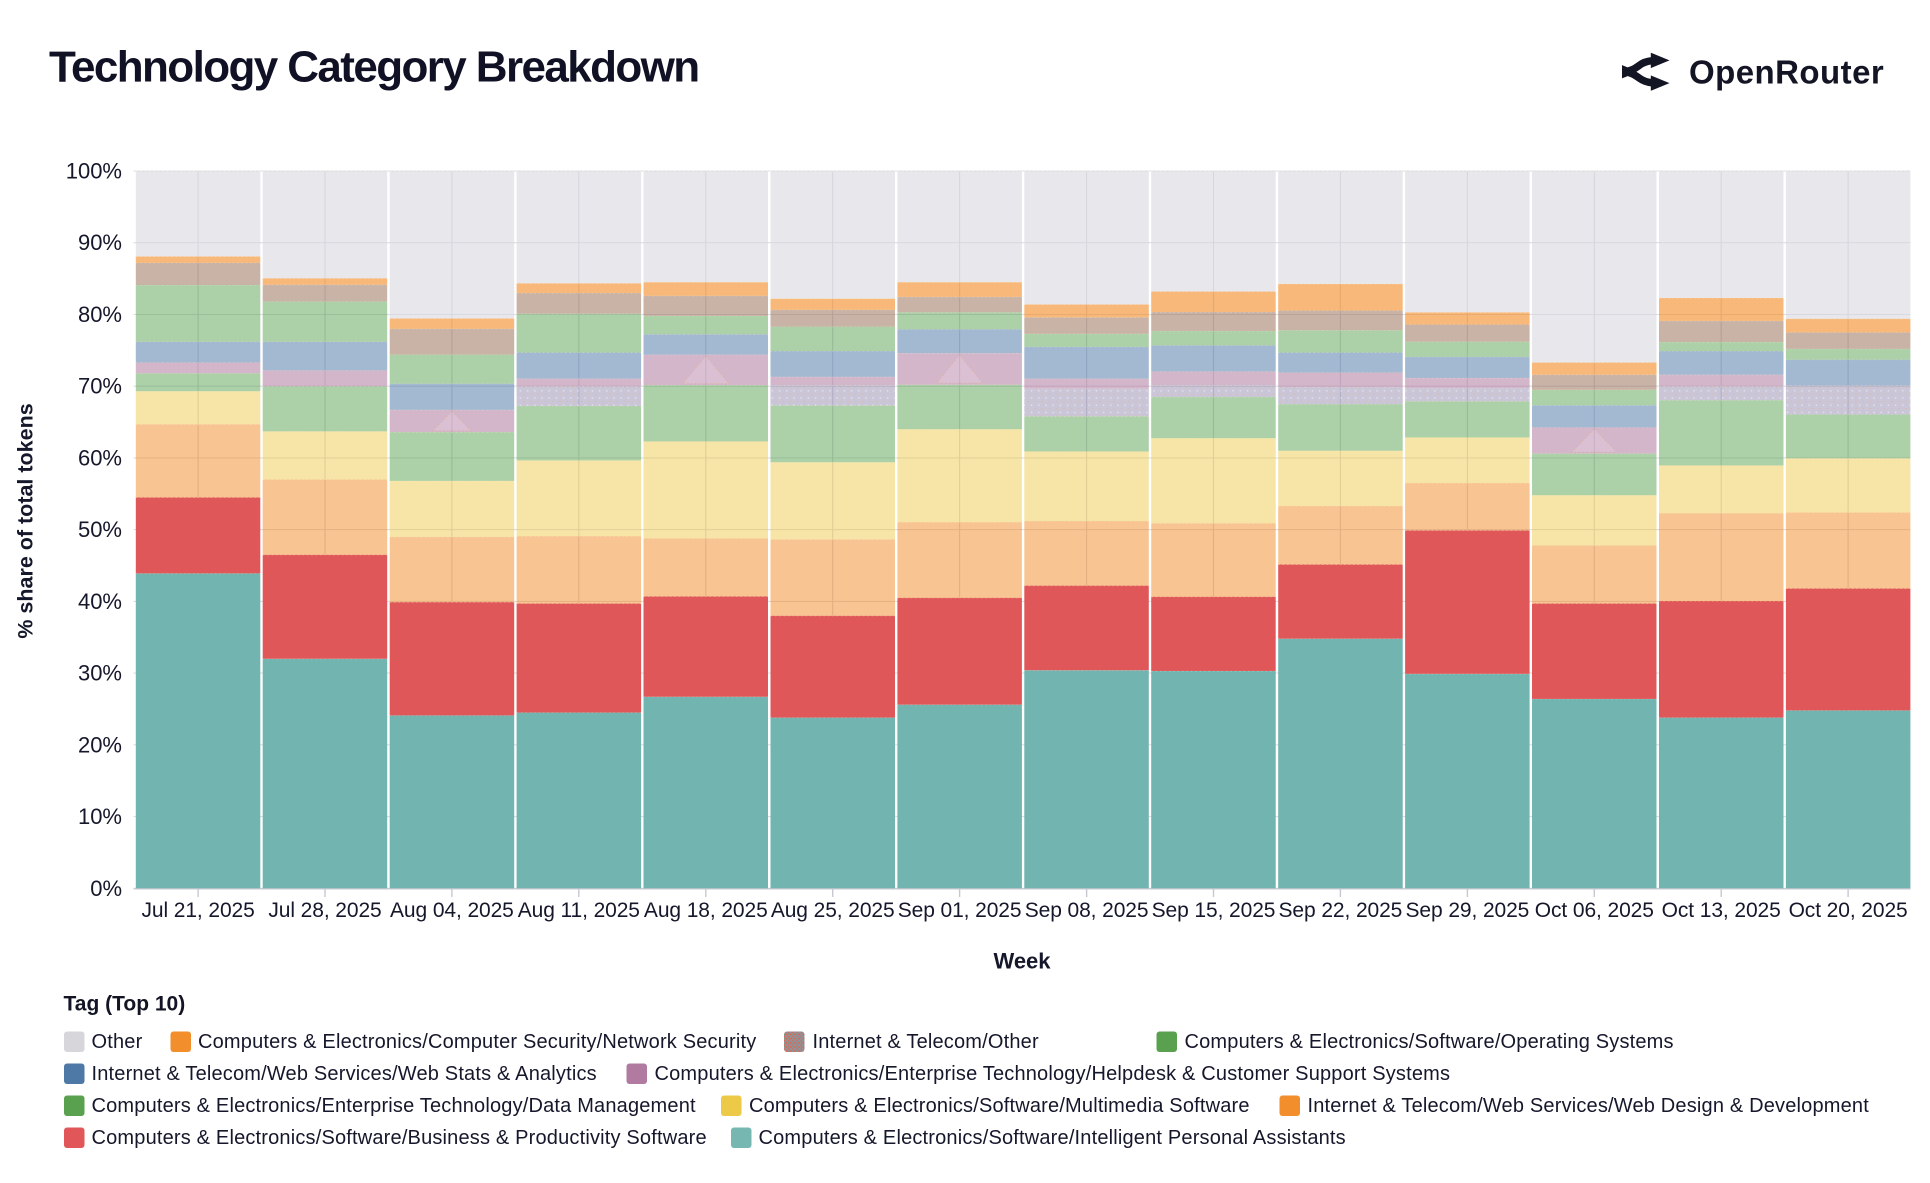 The width and height of the screenshot is (1930, 1183). I want to click on svg-text: Oct 13, 2025, so click(1721, 910).